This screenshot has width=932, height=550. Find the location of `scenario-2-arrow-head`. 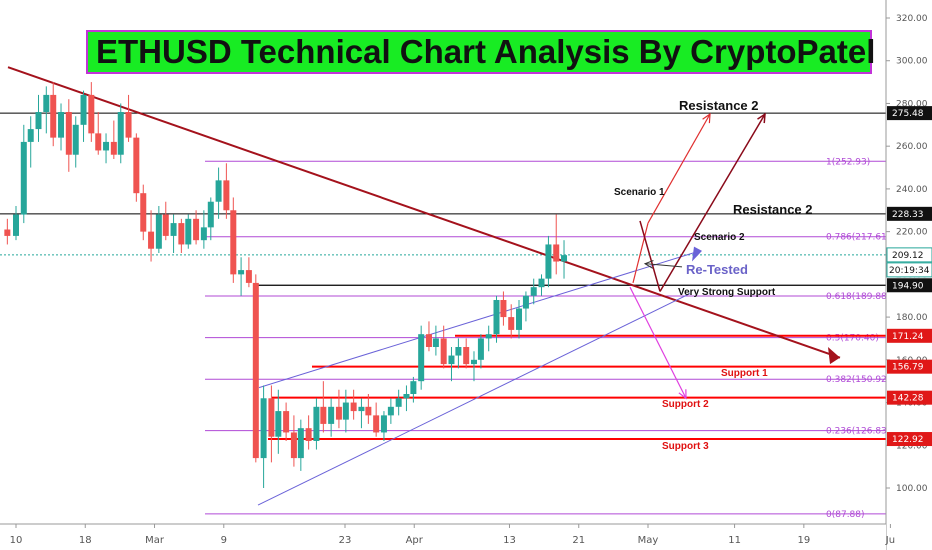

scenario-2-arrow-head is located at coordinates (761, 118).